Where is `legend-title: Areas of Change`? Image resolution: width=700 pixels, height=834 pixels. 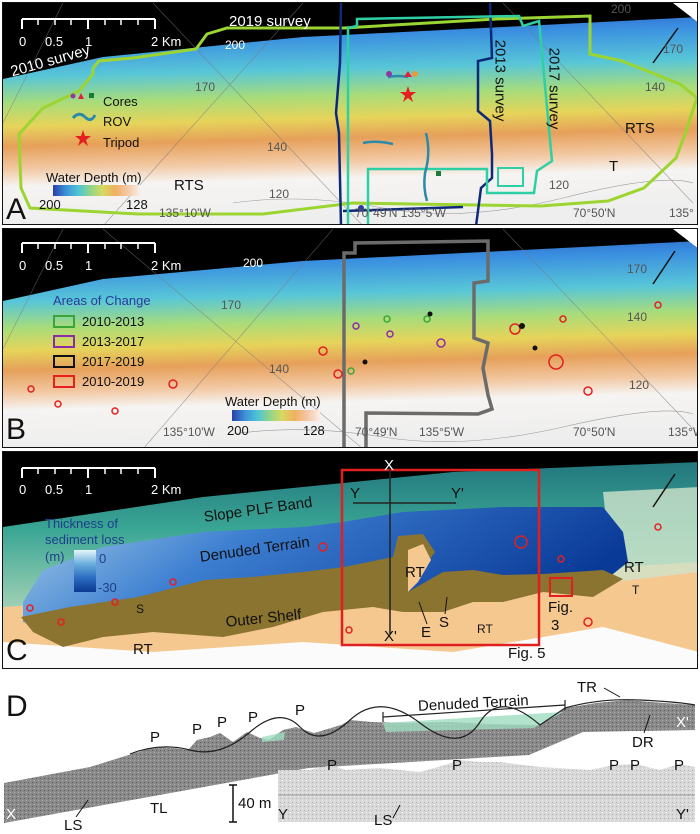 legend-title: Areas of Change is located at coordinates (102, 300).